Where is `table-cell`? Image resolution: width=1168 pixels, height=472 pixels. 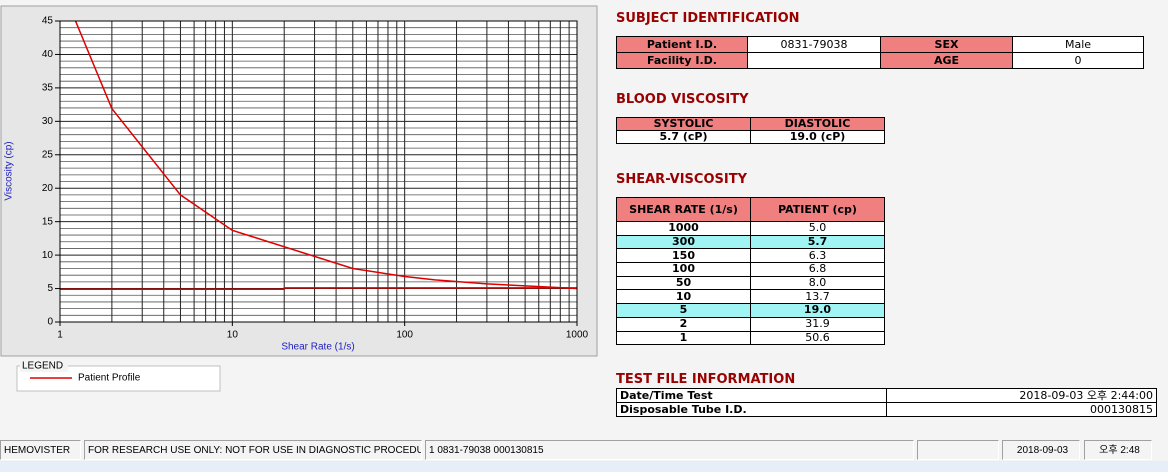
table-cell is located at coordinates (814, 60).